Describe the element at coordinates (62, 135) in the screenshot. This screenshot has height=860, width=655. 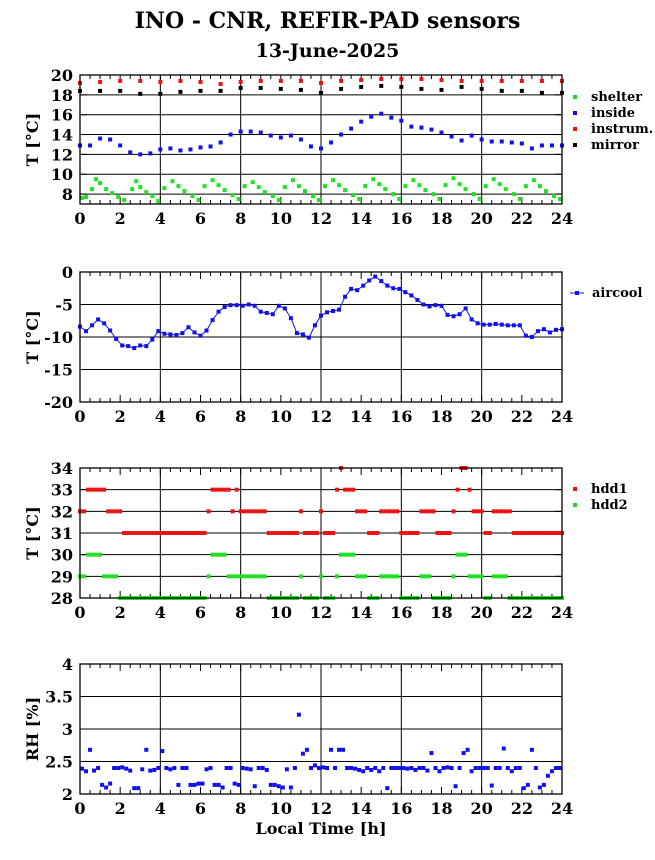
I see `y-tick-label: 14` at that location.